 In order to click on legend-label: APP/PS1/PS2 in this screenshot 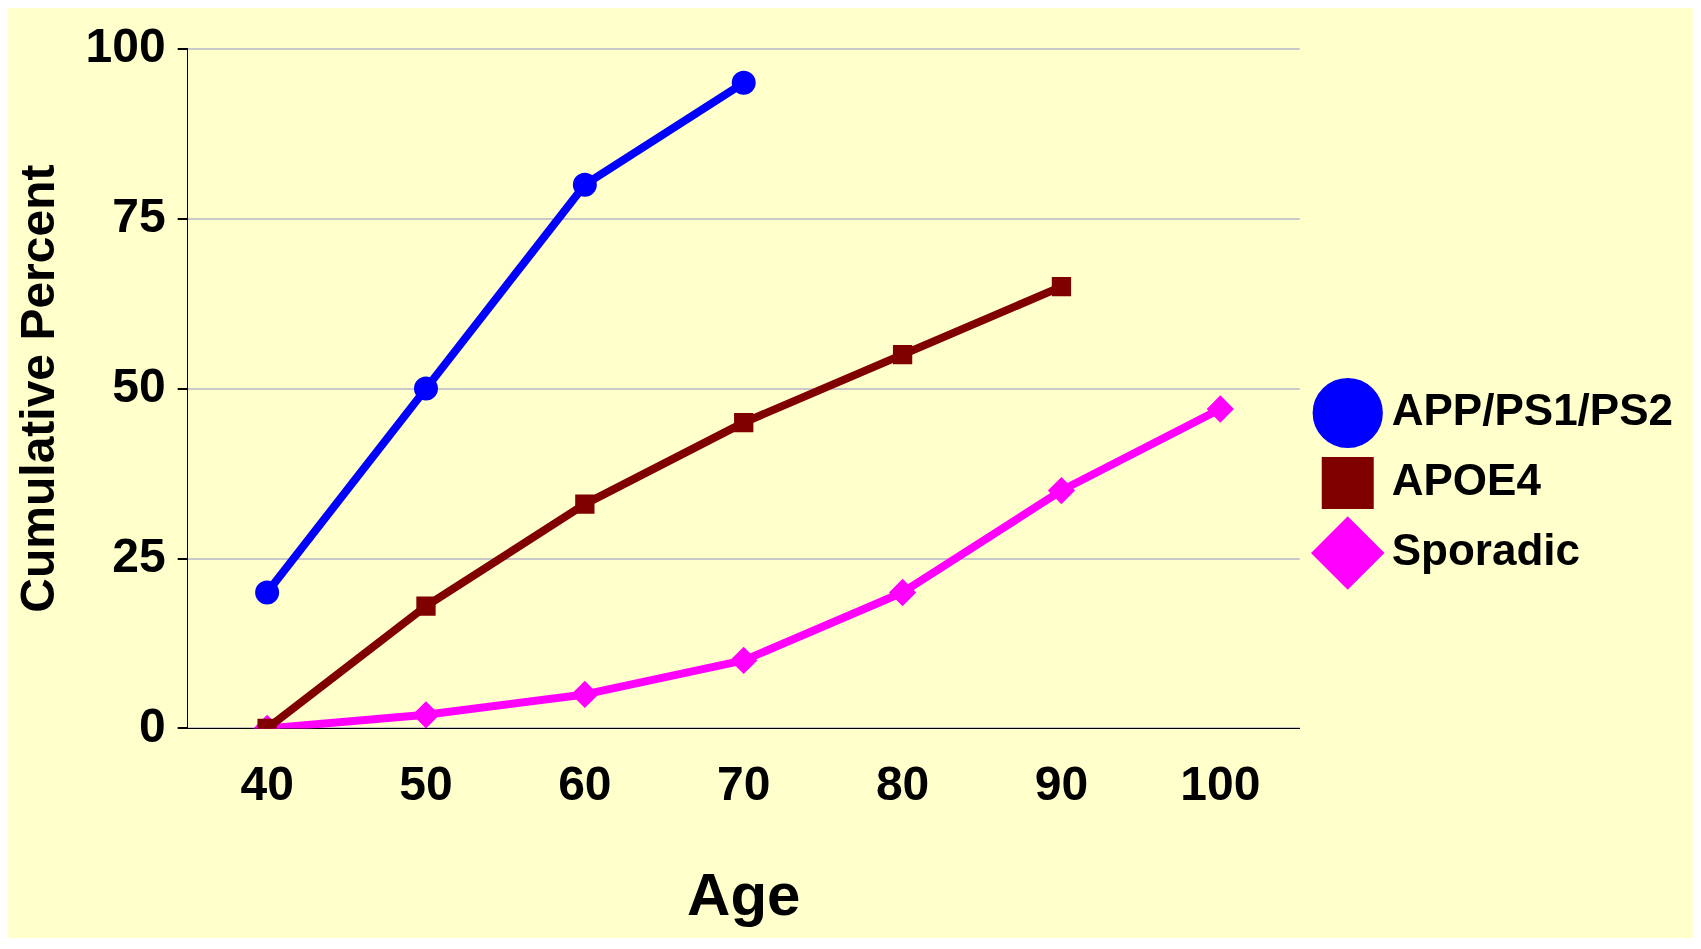, I will do `click(1532, 410)`.